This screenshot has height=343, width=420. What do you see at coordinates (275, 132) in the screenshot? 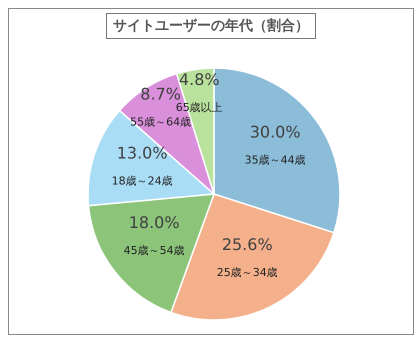
I see `data-label: 30.0%` at bounding box center [275, 132].